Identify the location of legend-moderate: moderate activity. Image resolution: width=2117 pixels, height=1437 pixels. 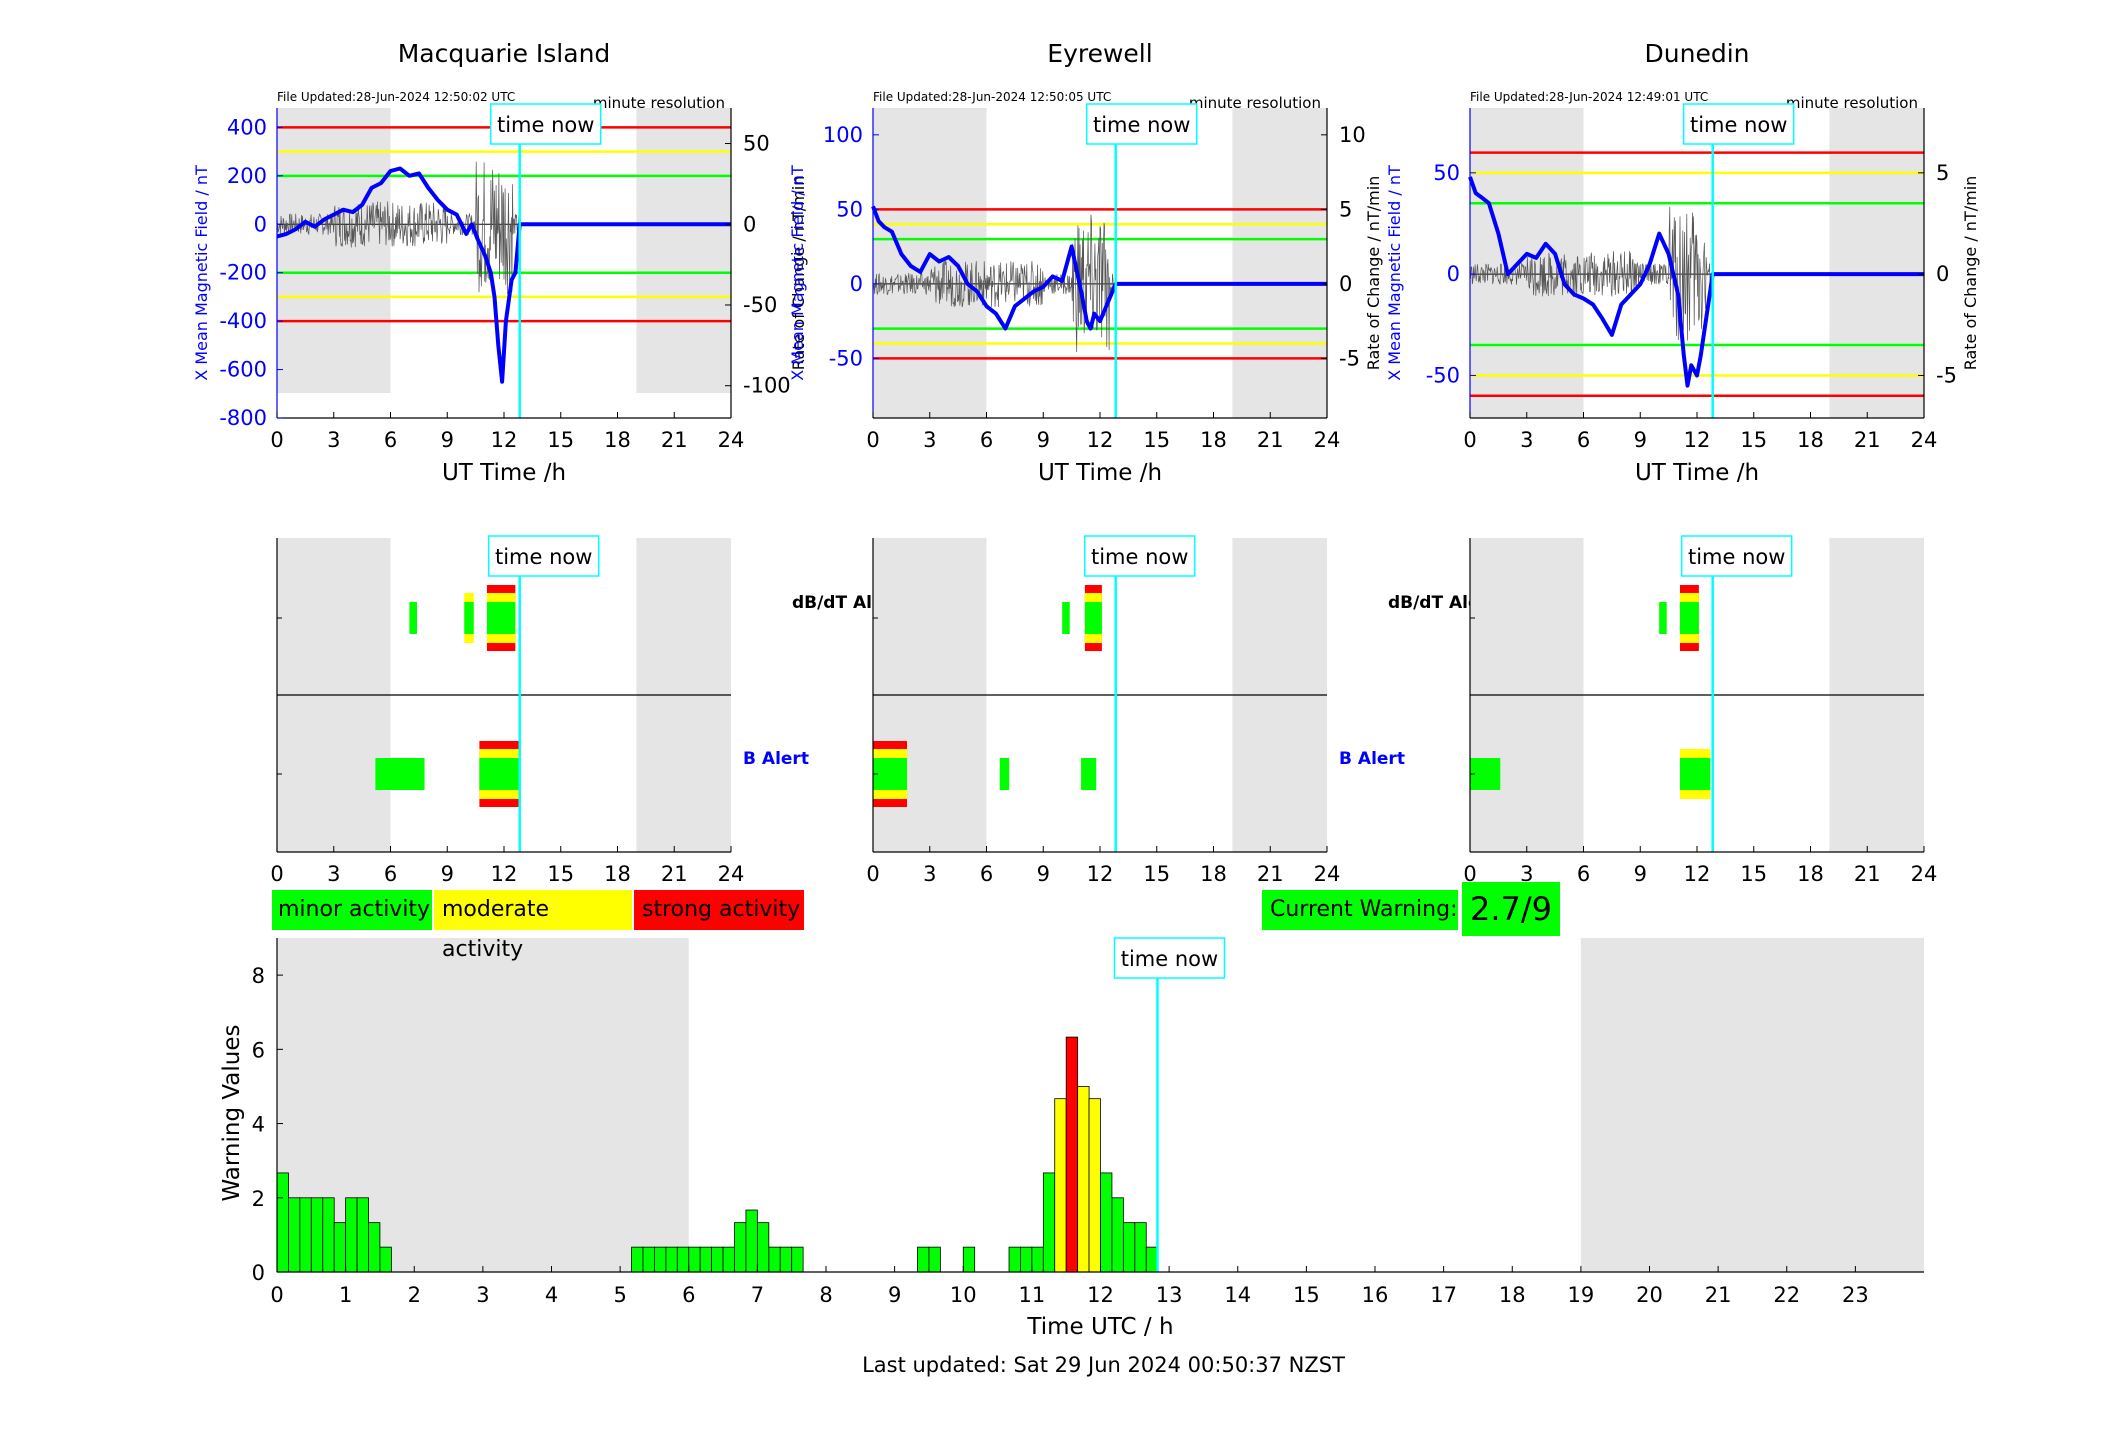
(533, 926).